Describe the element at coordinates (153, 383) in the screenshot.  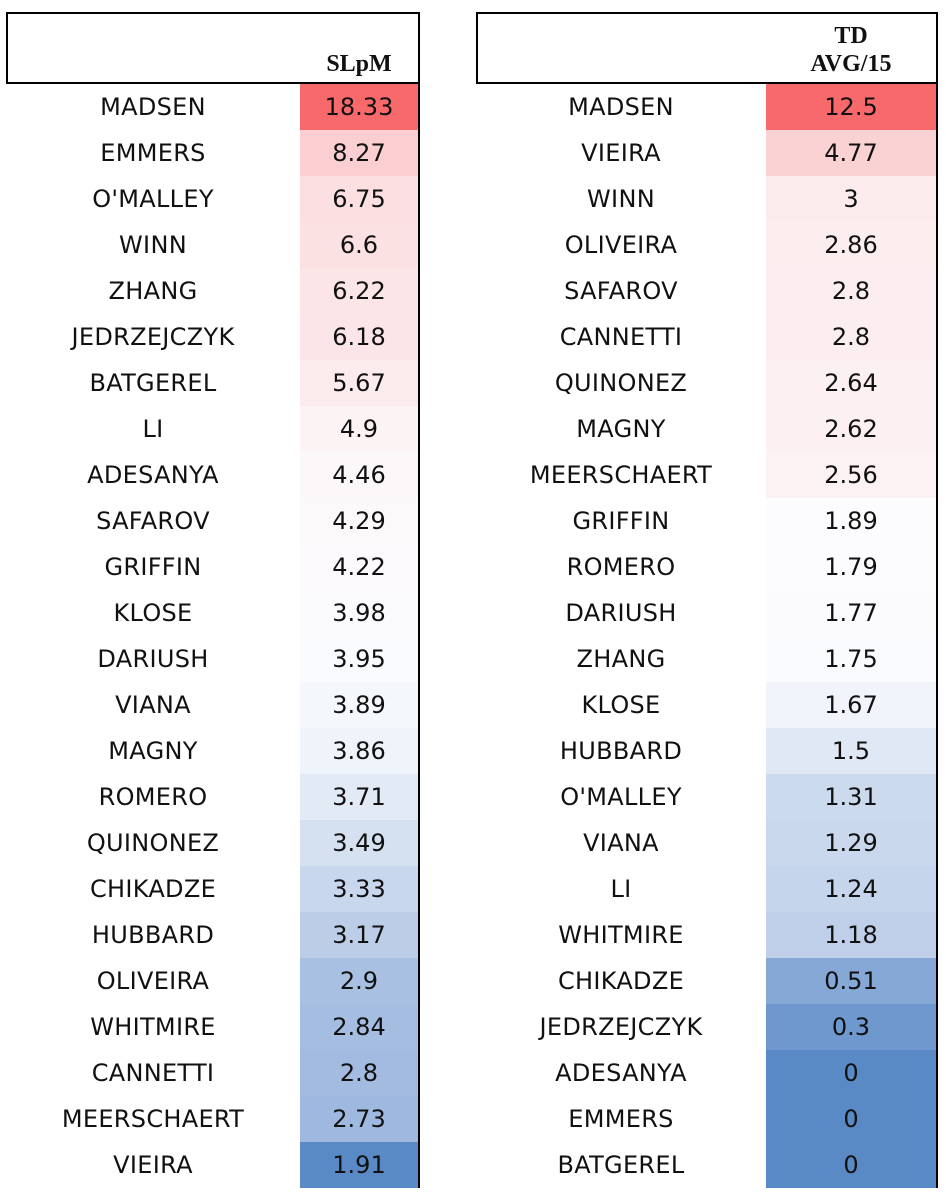
I see `fighter-name: BATGEREL` at that location.